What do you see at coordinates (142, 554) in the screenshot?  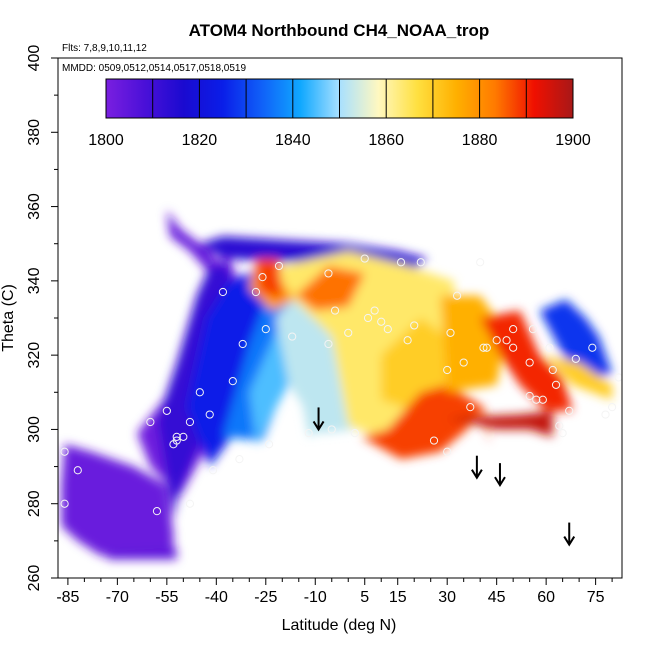 I see `region-purple-tail` at bounding box center [142, 554].